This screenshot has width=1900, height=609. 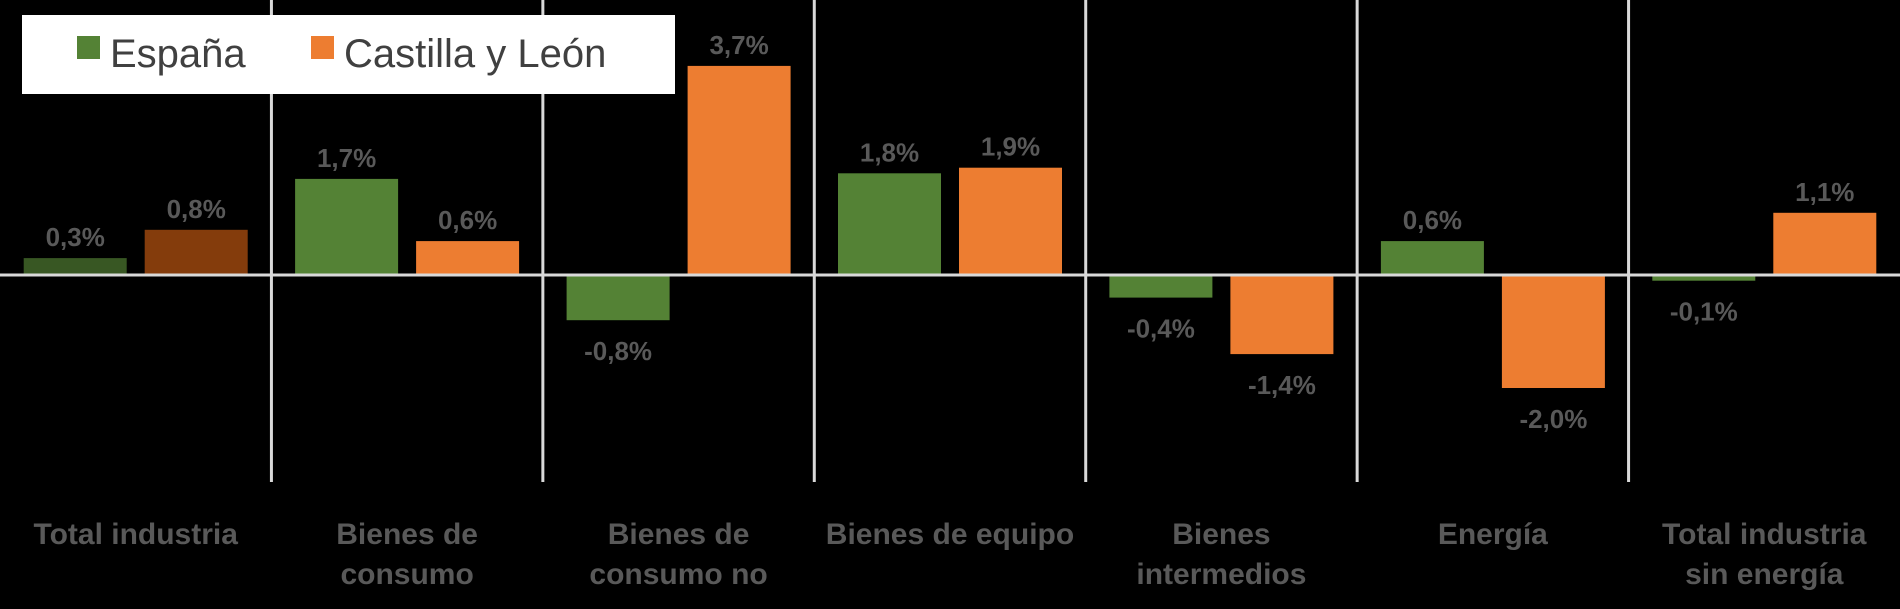 I want to click on data-label-espana-5: 0,6%, so click(x=1432, y=220).